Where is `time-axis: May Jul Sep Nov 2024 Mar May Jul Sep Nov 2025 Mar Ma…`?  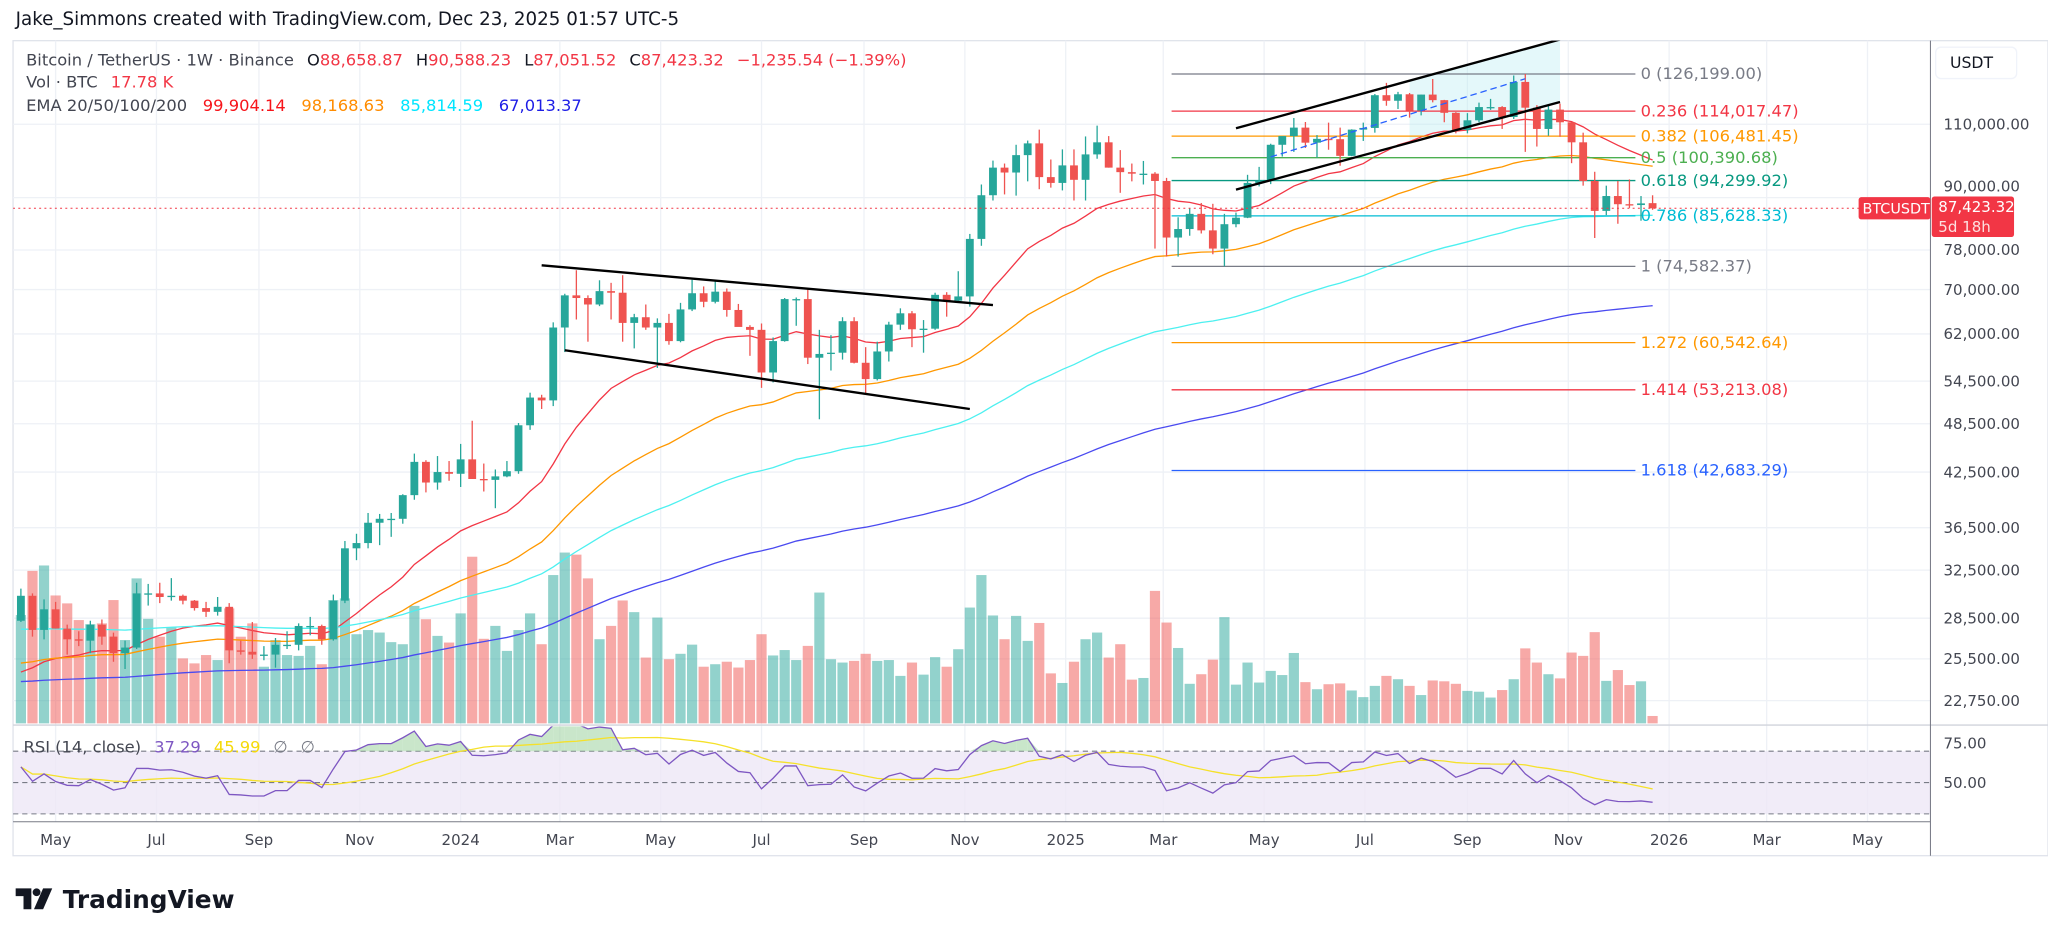 time-axis: May Jul Sep Nov 2024 Mar May Jul Sep Nov 2025 Mar Ma… is located at coordinates (961, 840).